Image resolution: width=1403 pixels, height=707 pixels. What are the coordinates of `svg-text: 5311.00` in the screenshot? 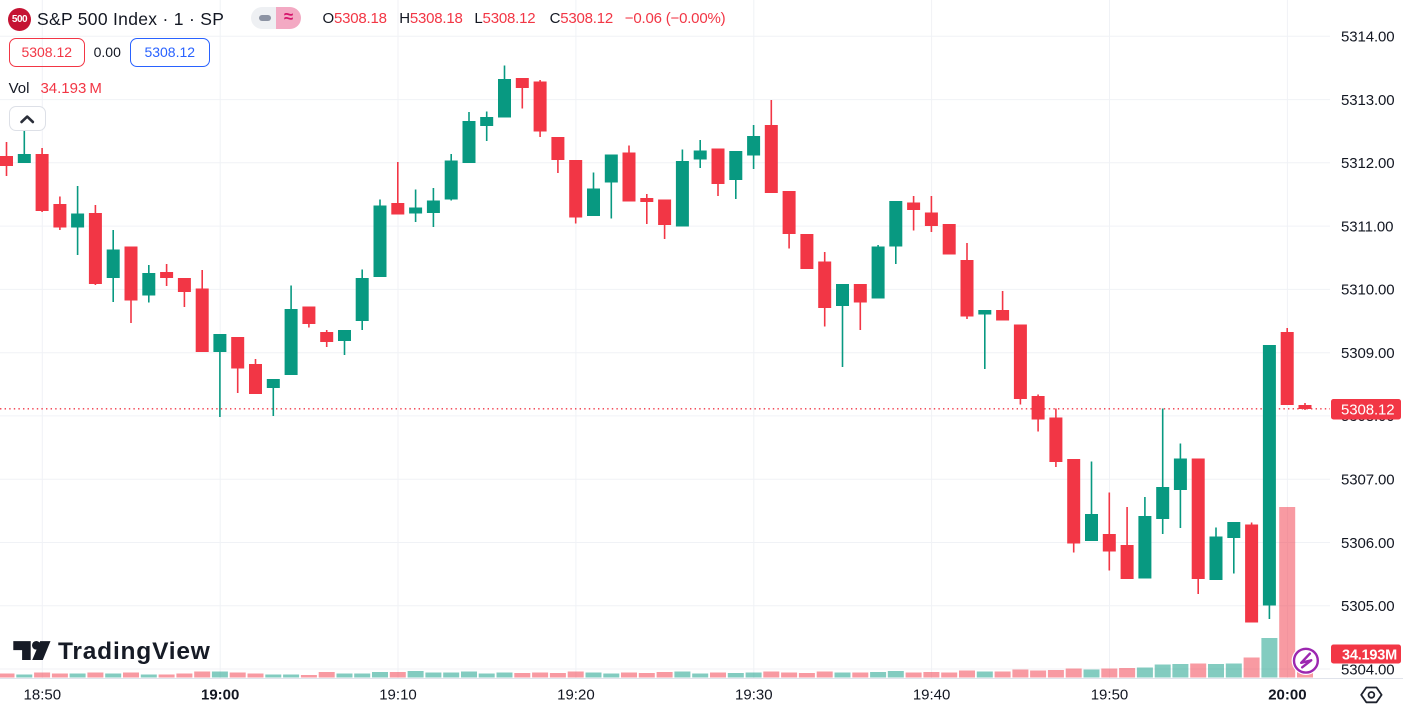 It's located at (1367, 226).